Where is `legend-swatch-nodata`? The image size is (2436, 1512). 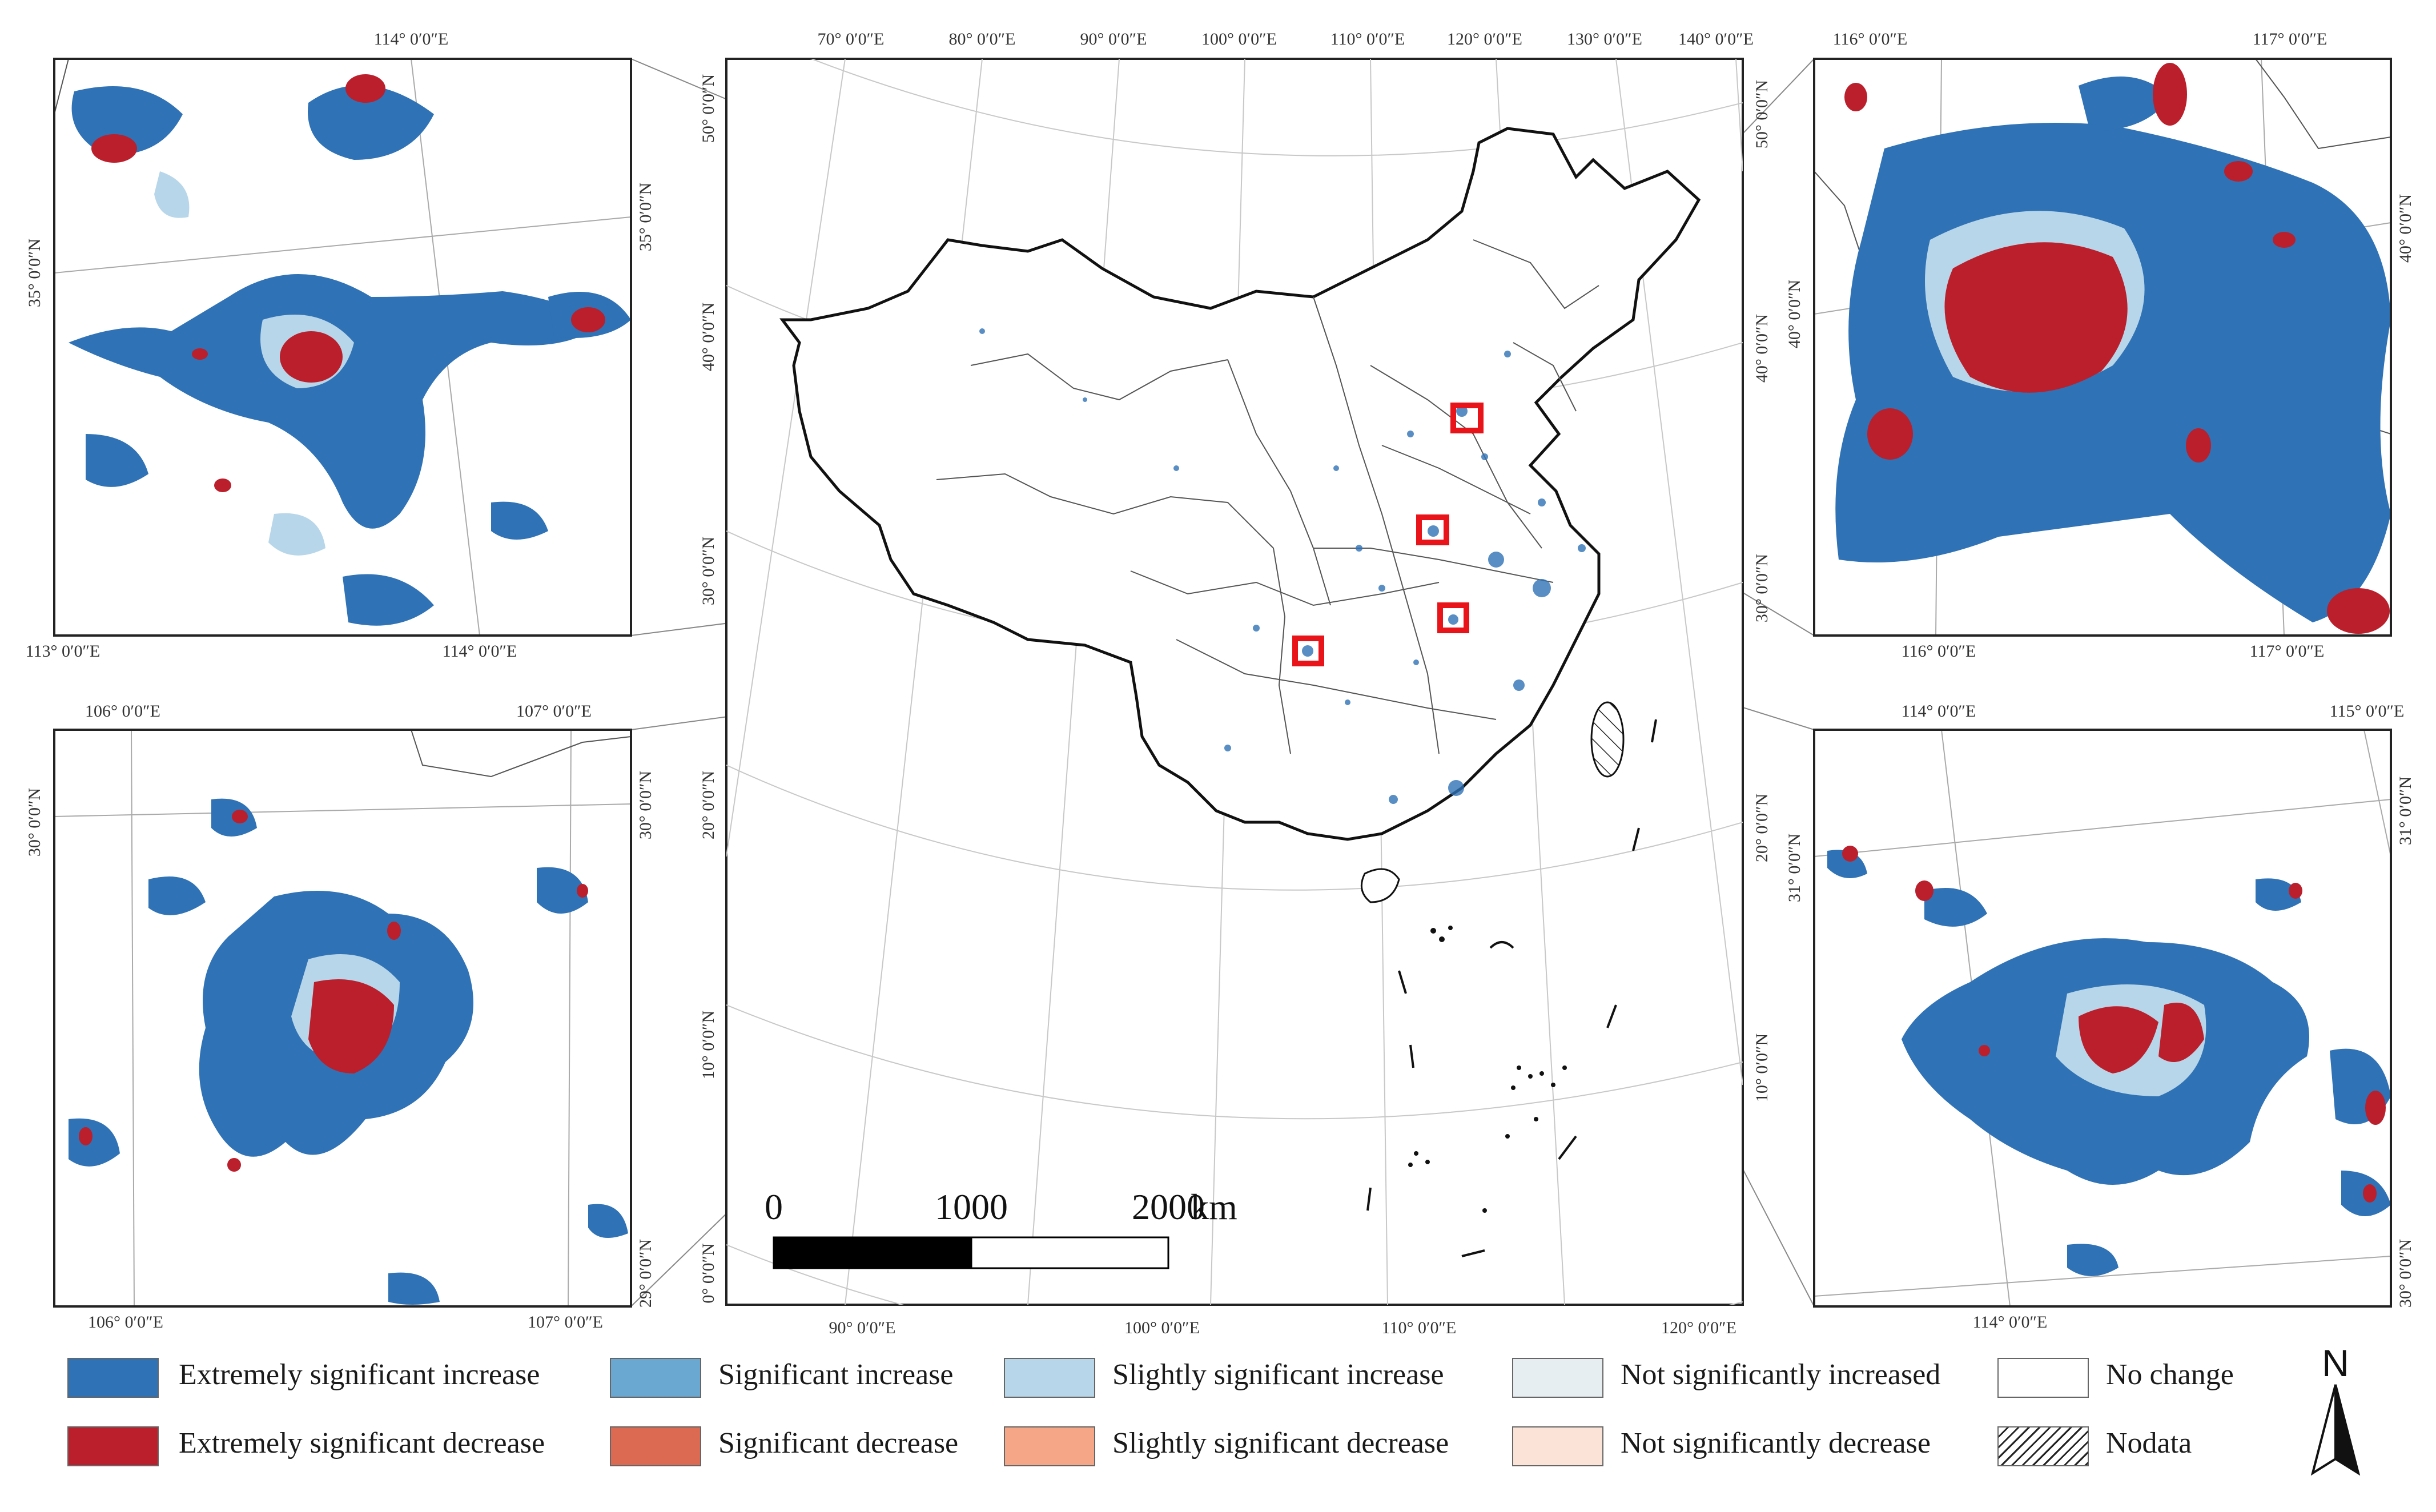
legend-swatch-nodata is located at coordinates (2043, 1446).